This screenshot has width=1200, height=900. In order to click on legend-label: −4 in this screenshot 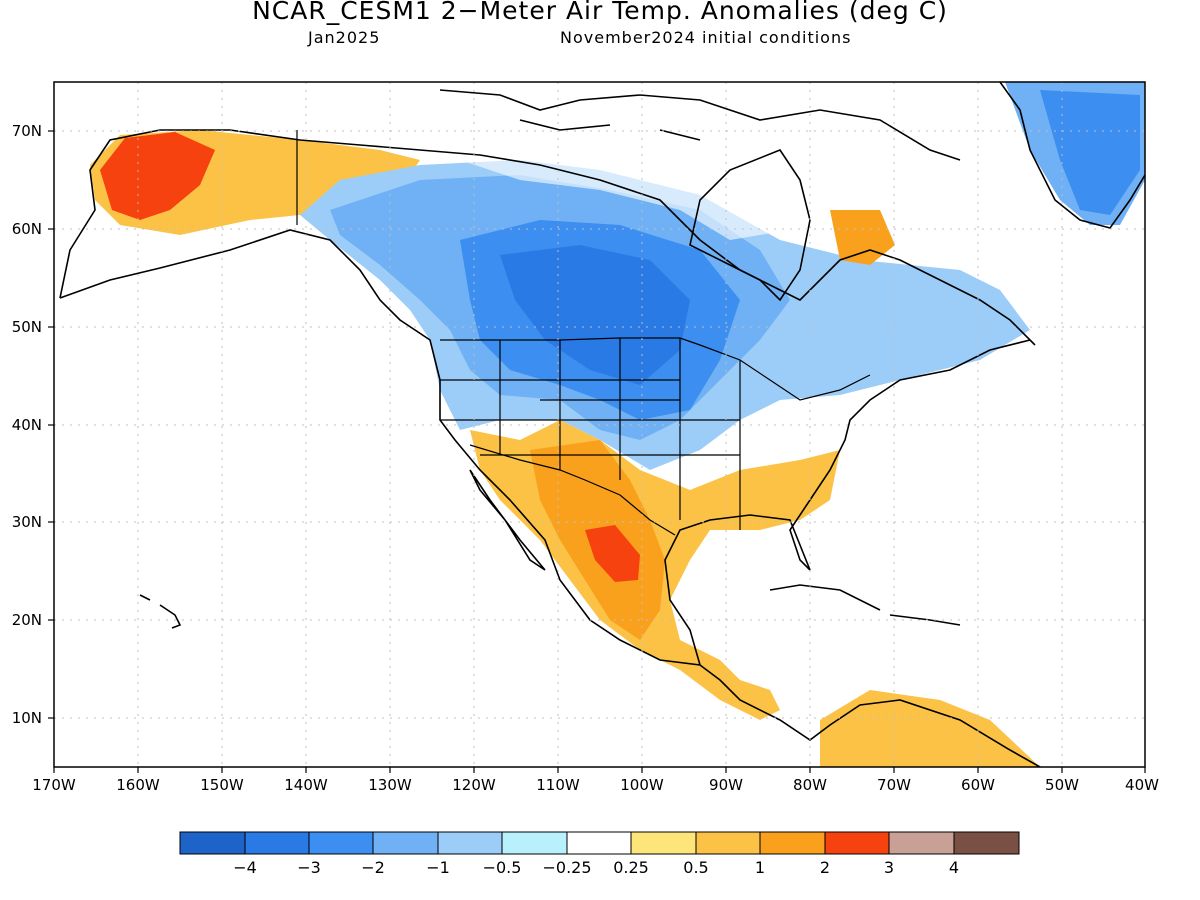, I will do `click(245, 867)`.